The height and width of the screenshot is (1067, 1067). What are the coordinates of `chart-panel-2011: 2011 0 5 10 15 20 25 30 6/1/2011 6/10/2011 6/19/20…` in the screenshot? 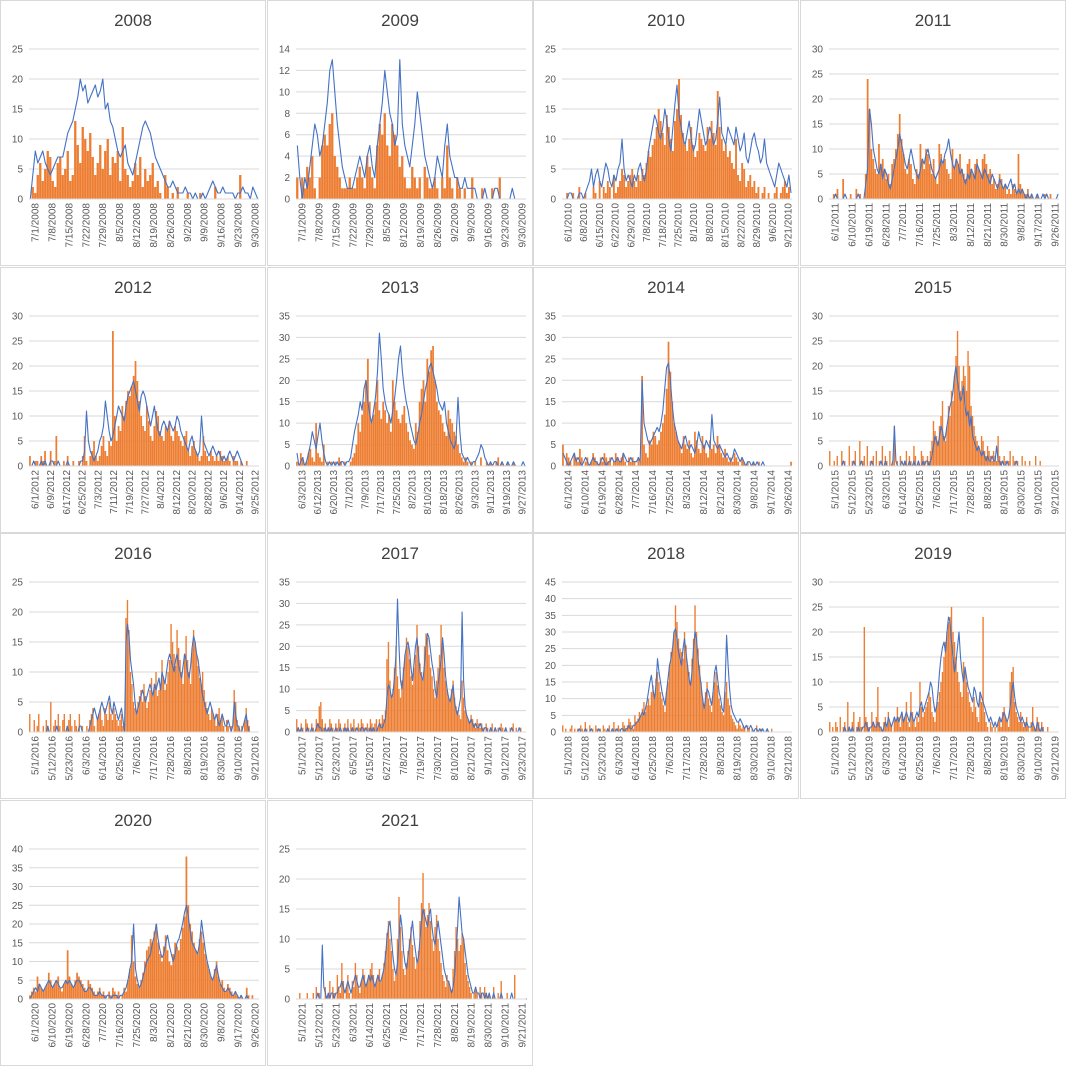 It's located at (933, 133).